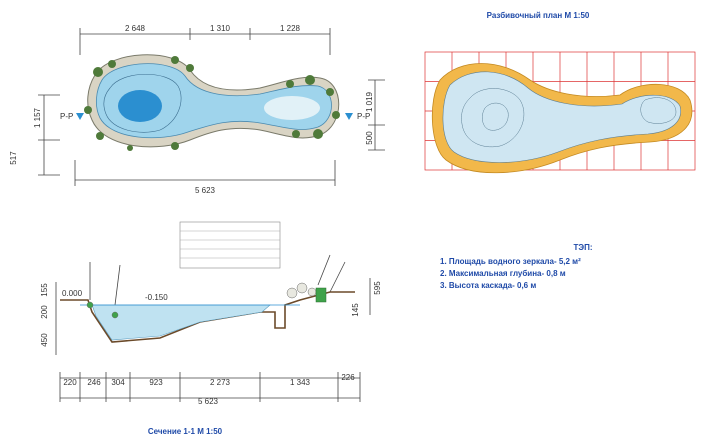 The height and width of the screenshot is (447, 711). I want to click on cascade-stones-icon, so click(206, 300).